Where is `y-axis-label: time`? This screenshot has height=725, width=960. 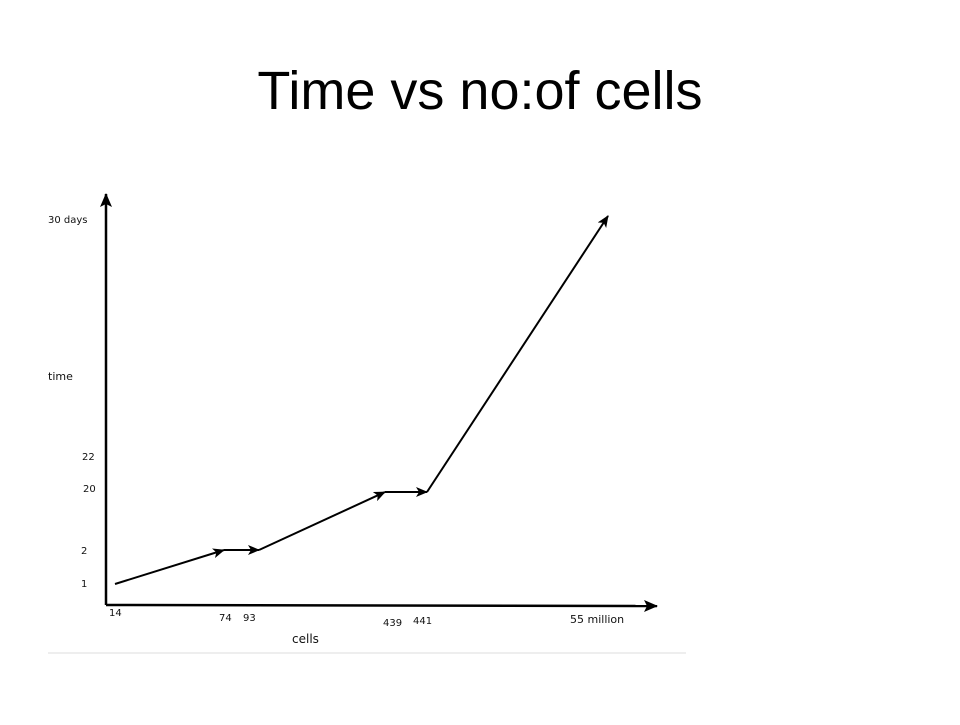 y-axis-label: time is located at coordinates (60, 376).